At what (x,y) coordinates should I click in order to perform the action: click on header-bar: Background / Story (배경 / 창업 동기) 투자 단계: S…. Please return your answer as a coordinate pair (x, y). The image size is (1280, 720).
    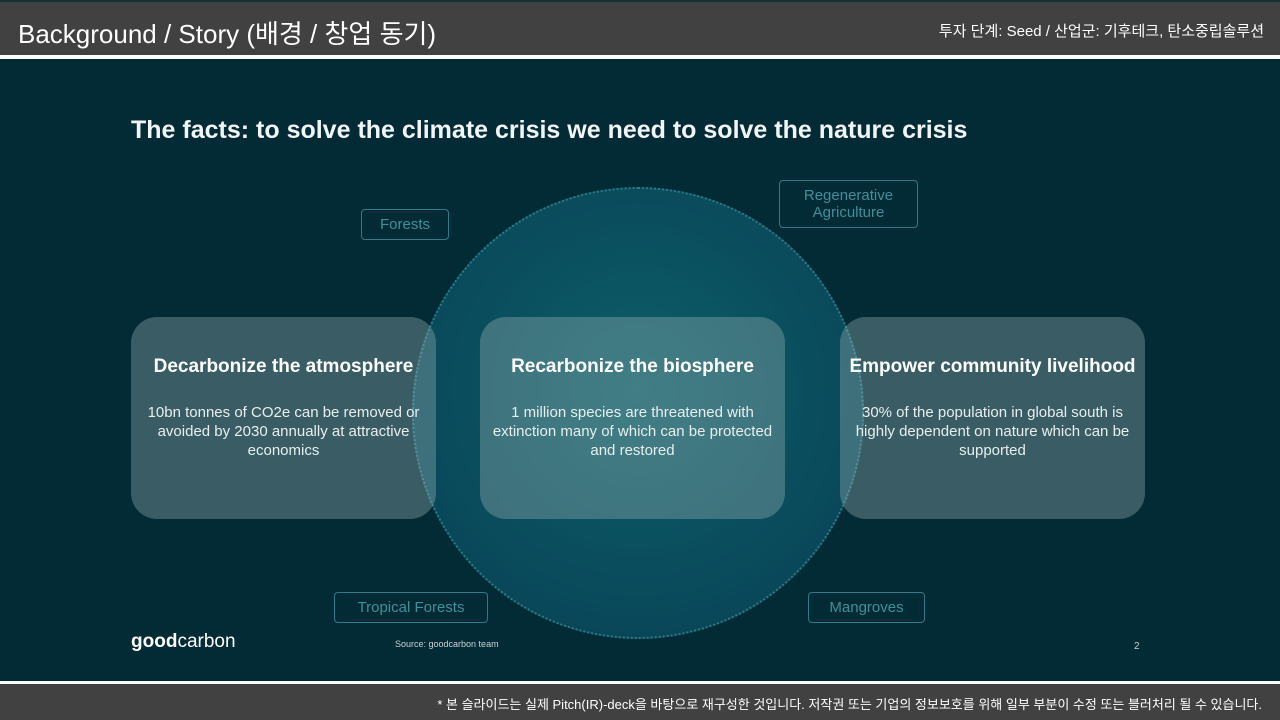
    Looking at the image, I should click on (640, 27).